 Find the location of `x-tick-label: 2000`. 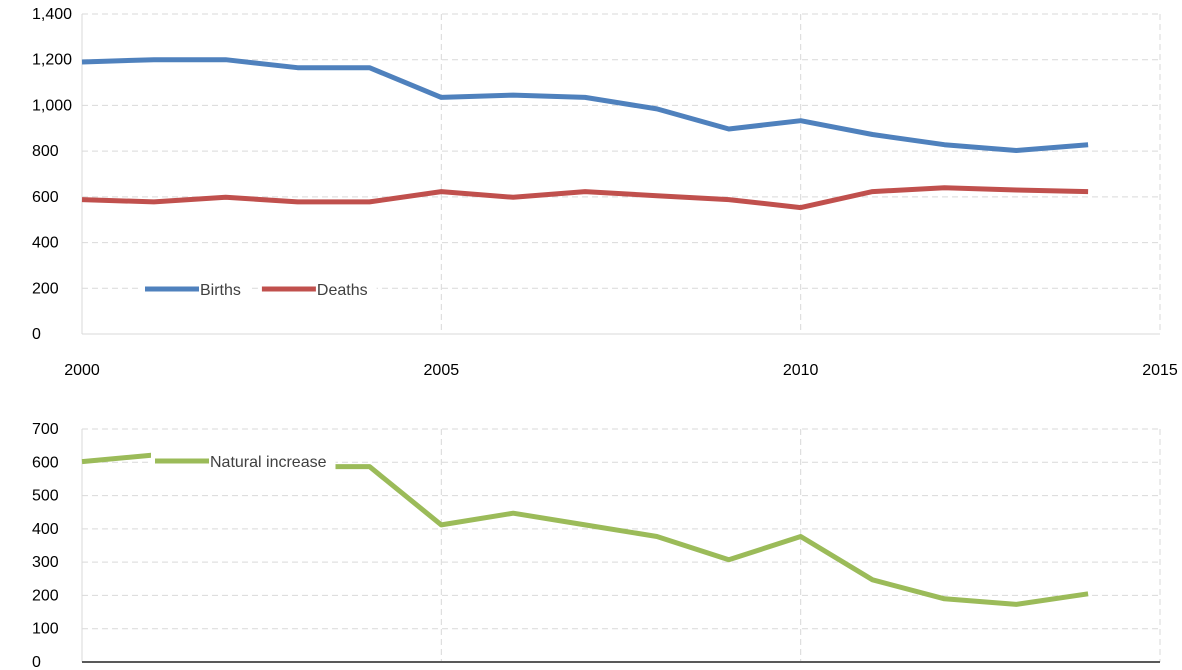

x-tick-label: 2000 is located at coordinates (82, 370).